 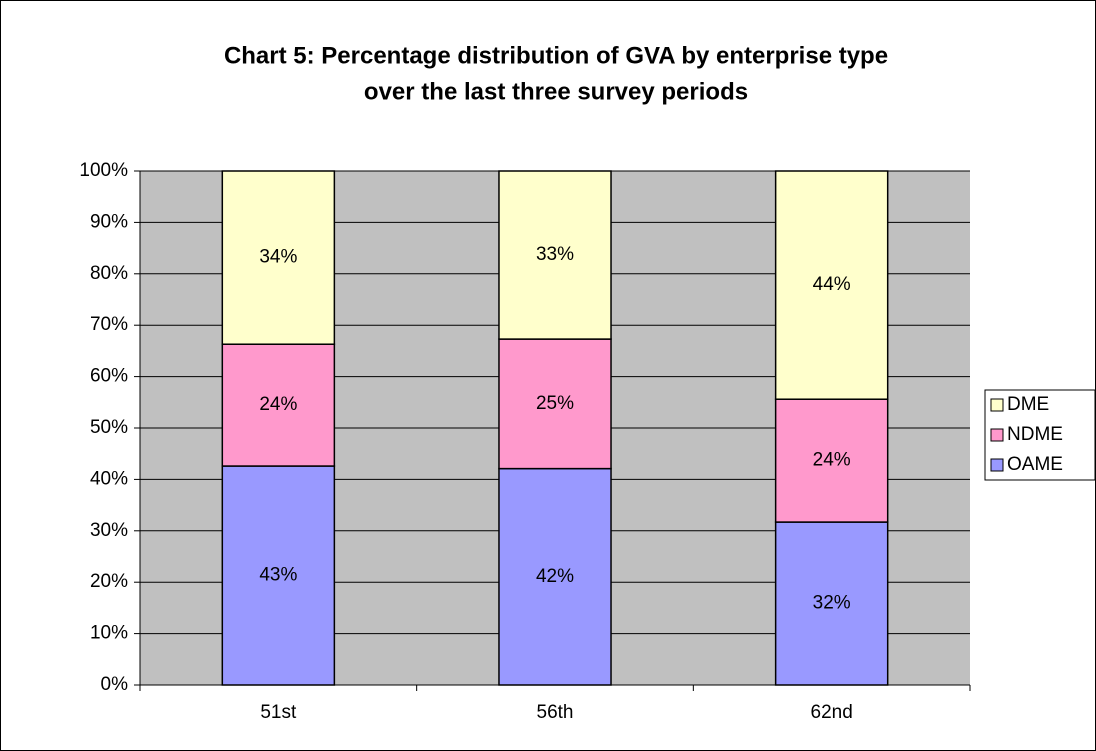 I want to click on y-tick-label: 90%, so click(x=109, y=221).